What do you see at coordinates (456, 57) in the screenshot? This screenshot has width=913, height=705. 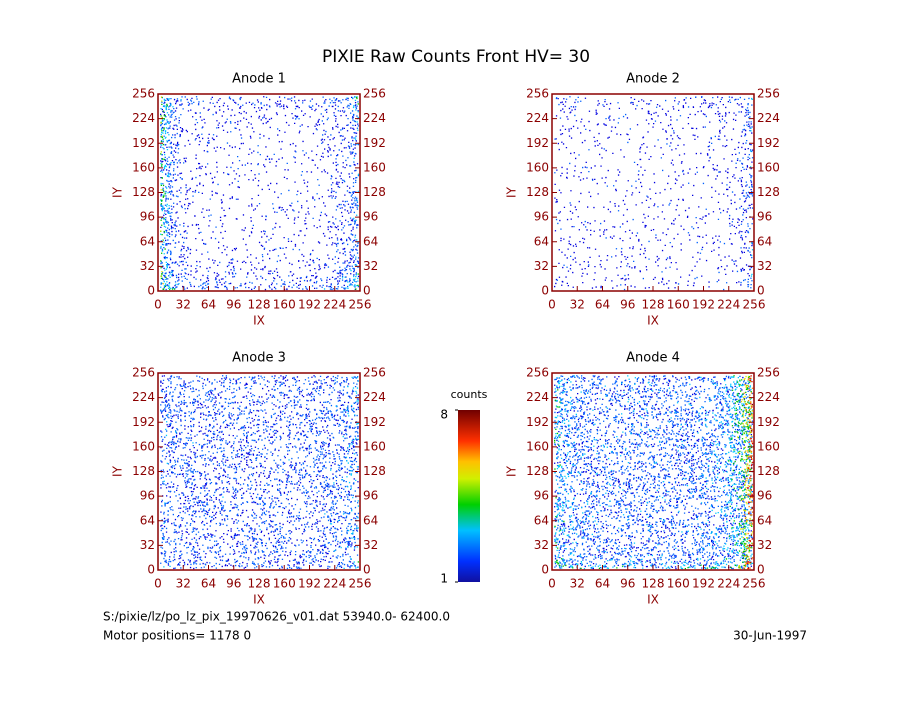 I see `figure-title: PIXIE Raw Counts Front HV= 30` at bounding box center [456, 57].